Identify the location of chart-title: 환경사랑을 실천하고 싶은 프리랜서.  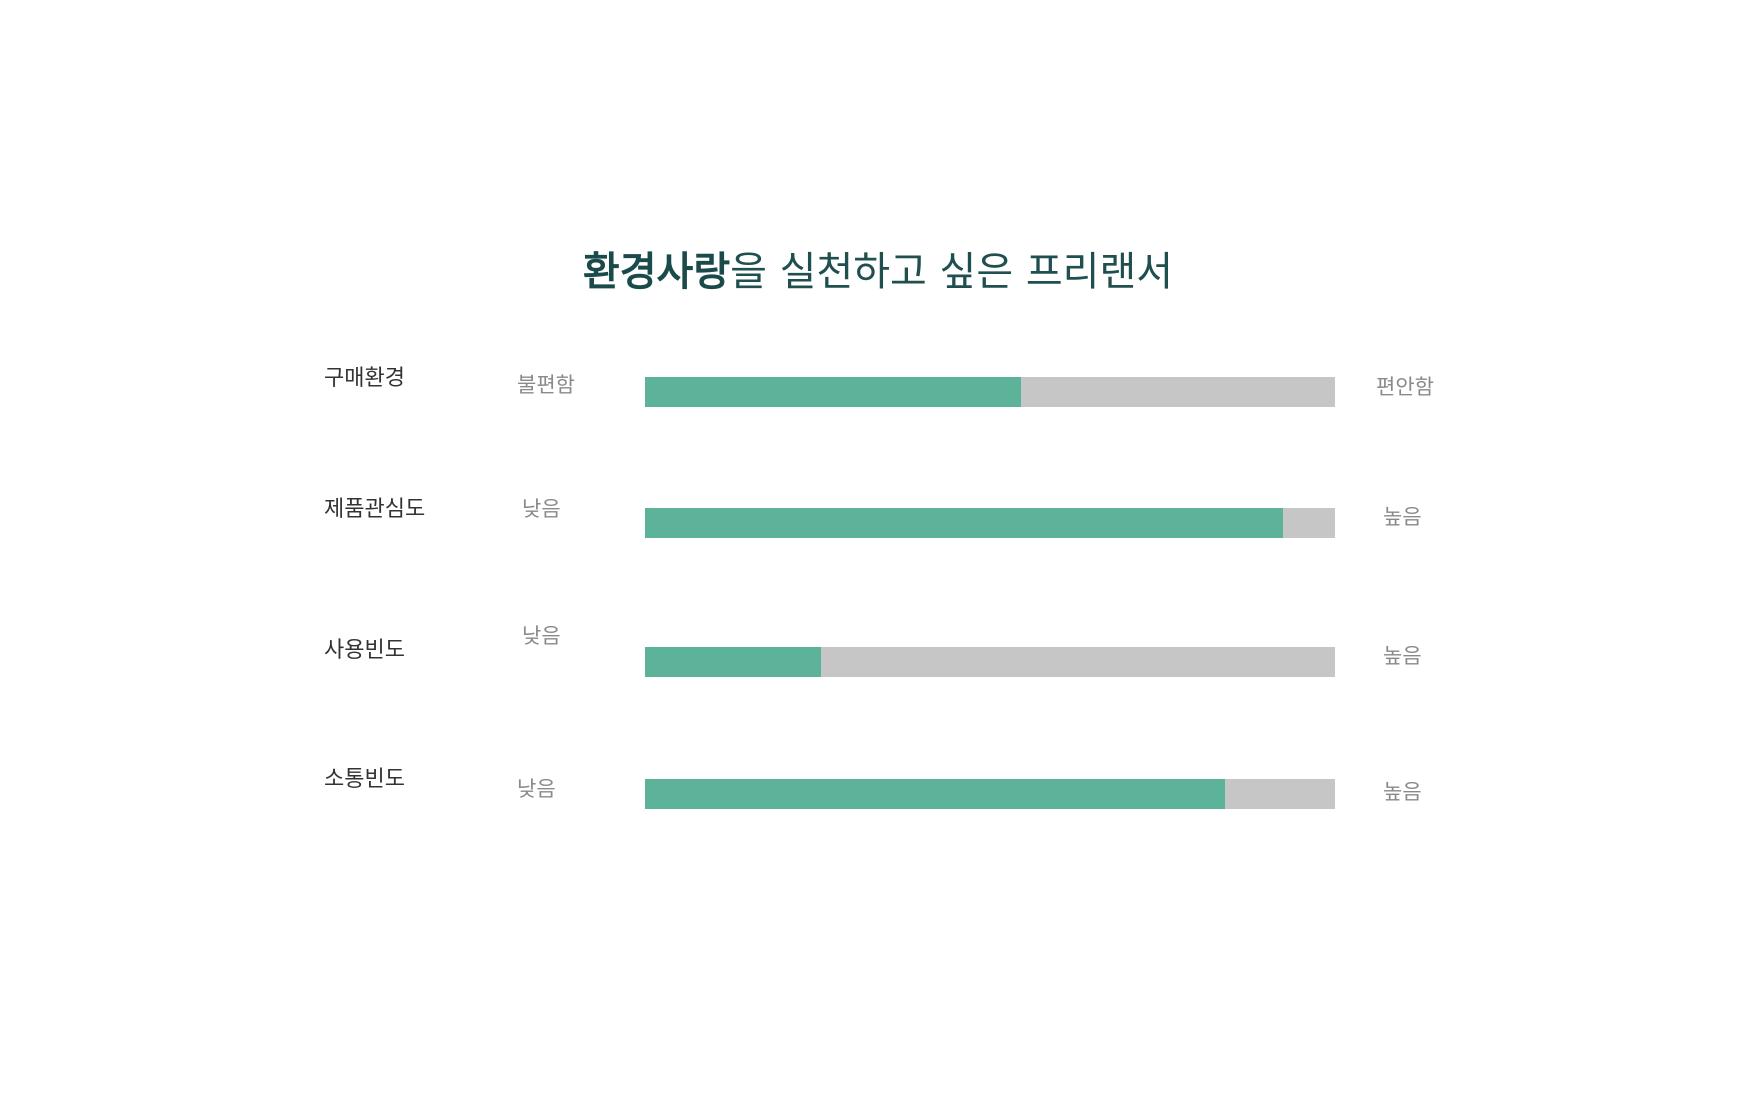
(878, 272).